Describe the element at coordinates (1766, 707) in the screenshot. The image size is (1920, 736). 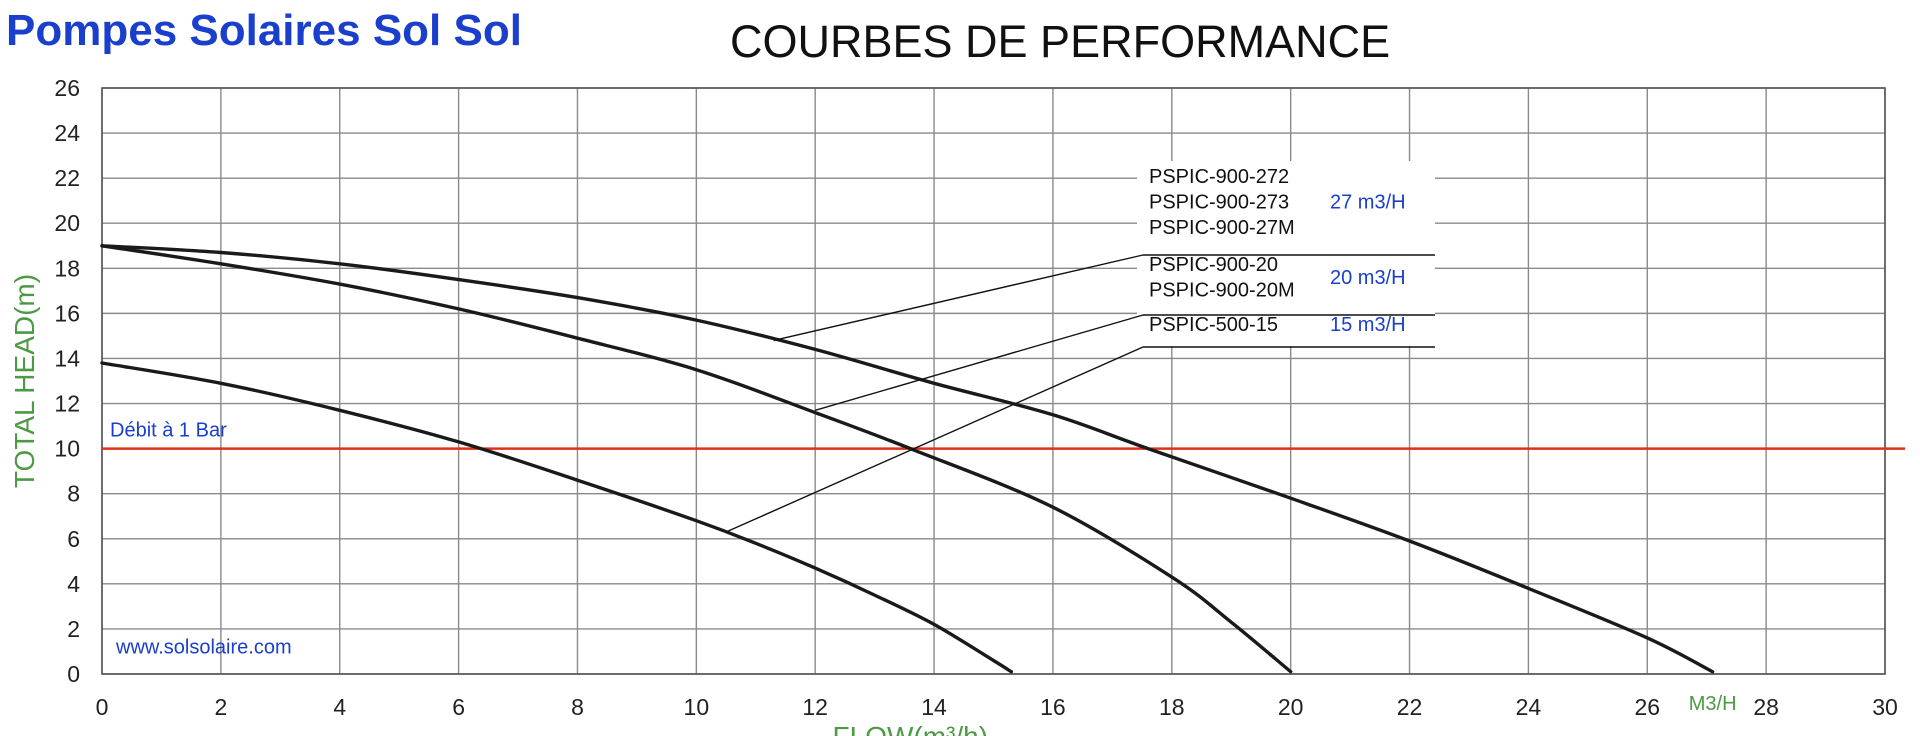
I see `x-tick-label: 28` at that location.